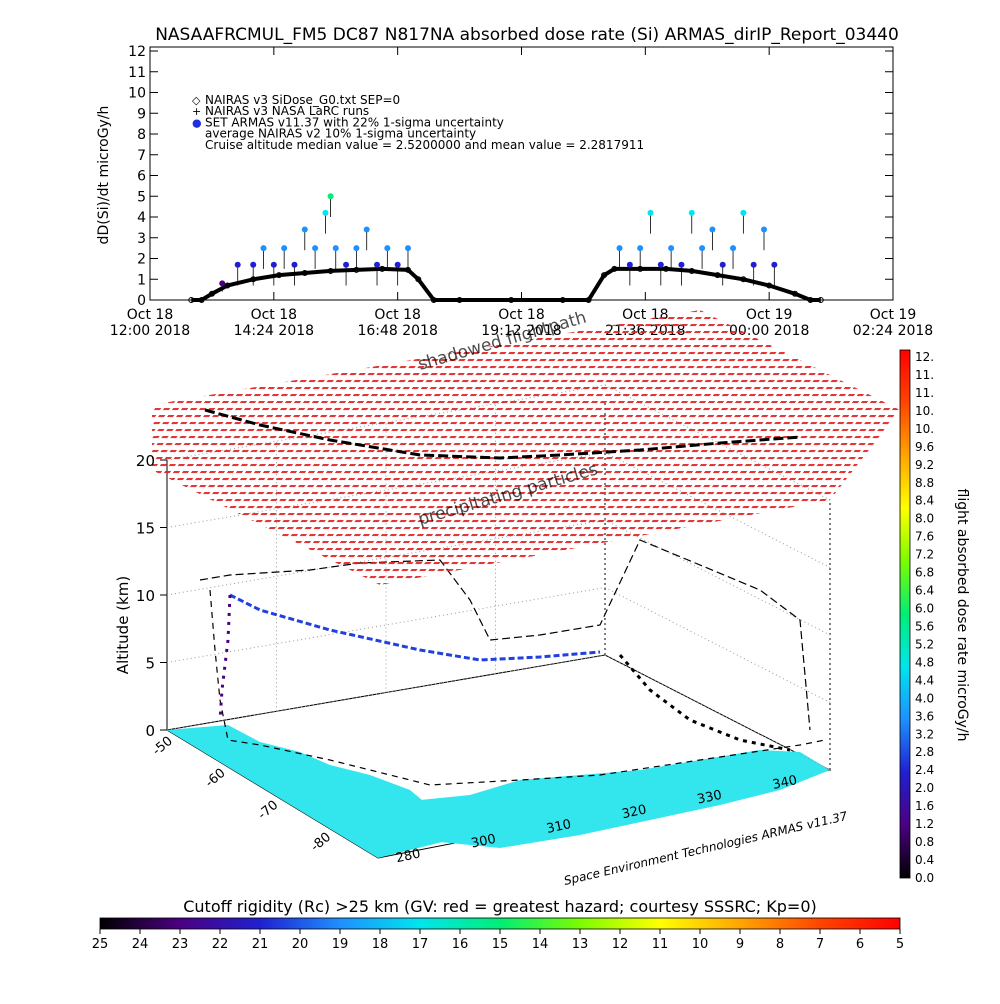 The height and width of the screenshot is (1004, 1000). What do you see at coordinates (483, 842) in the screenshot?
I see `lon-tick-label: 300` at bounding box center [483, 842].